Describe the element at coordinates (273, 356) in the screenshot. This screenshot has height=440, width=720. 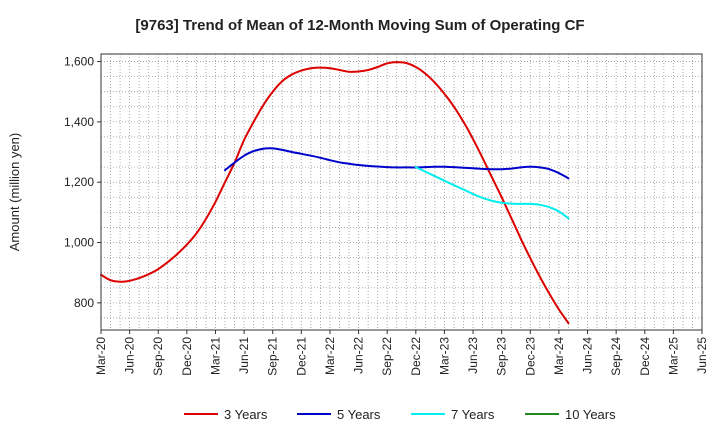
I see `x-tick-label: Sep-21` at that location.